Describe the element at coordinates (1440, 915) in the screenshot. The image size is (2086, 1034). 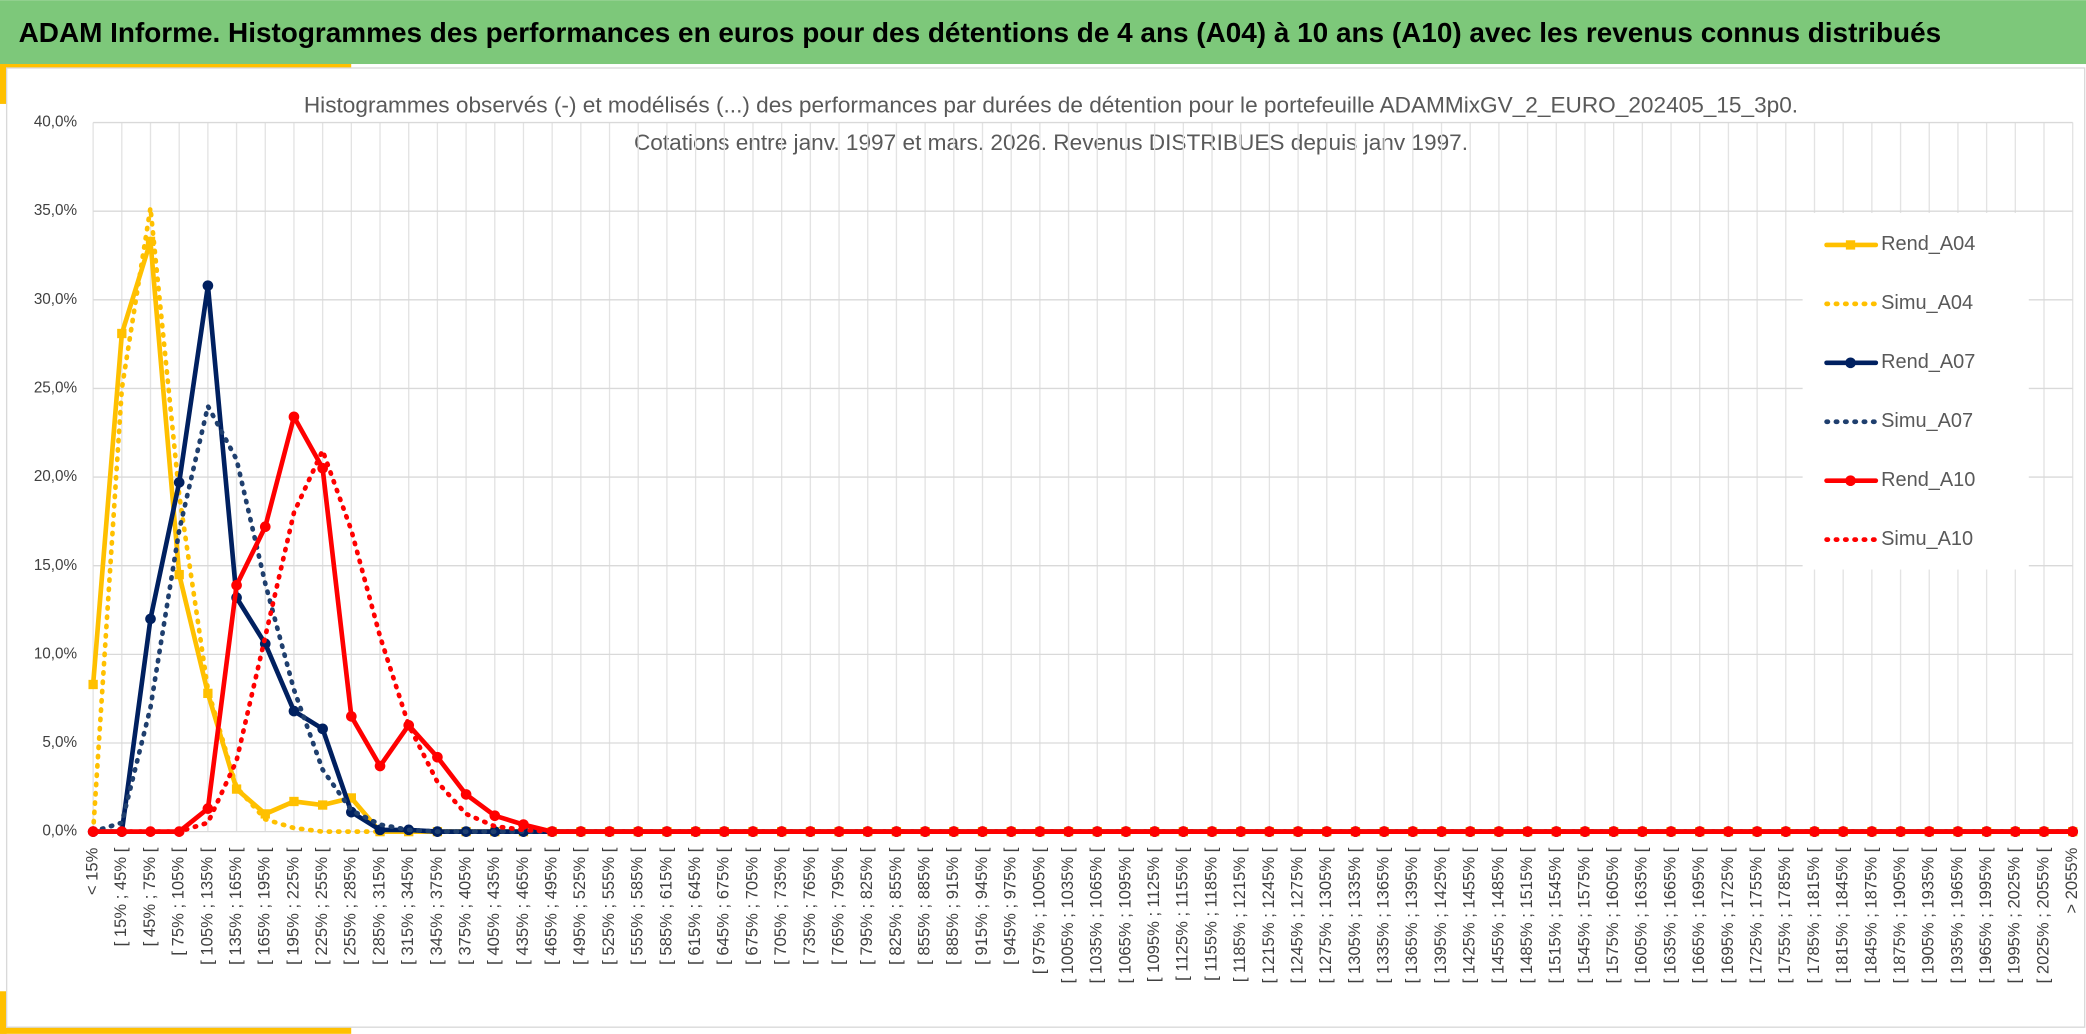
I see `x-tick-label: [ 1395% ; 1425% [` at that location.